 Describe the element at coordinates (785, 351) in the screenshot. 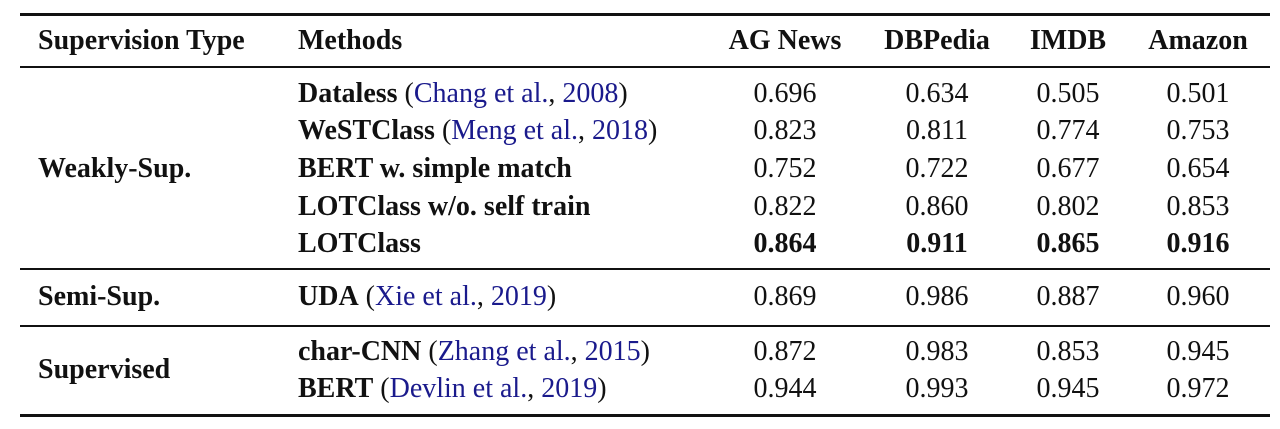

I see `value-ag-news: 0.872` at that location.